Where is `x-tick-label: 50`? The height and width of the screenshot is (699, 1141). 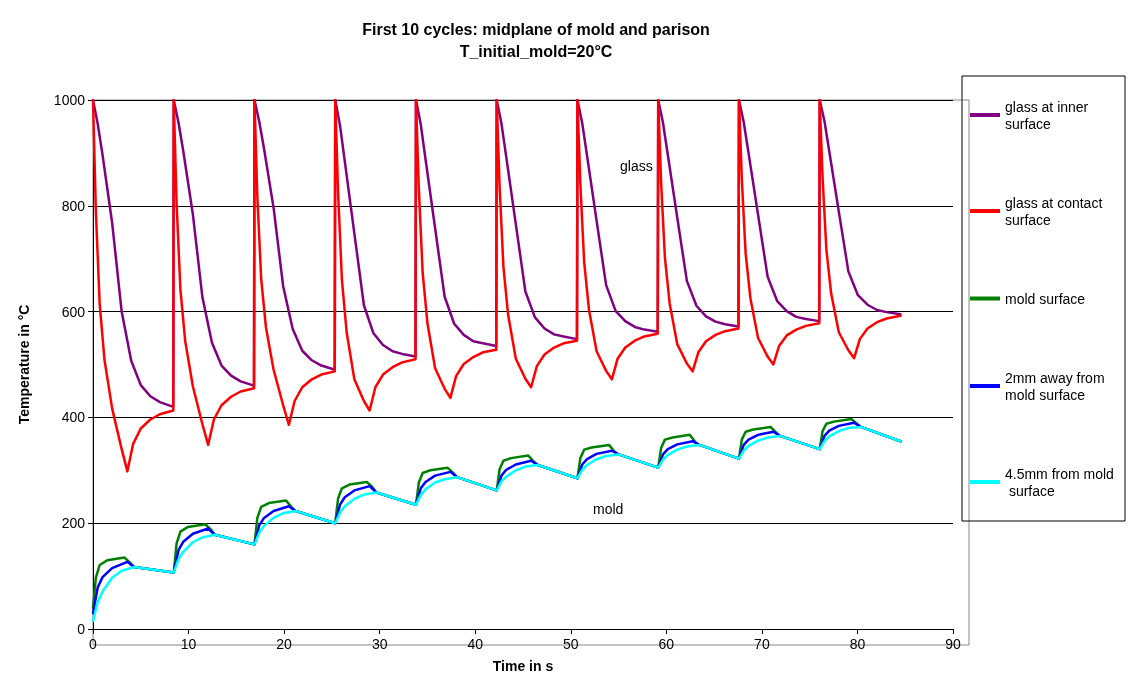
x-tick-label: 50 is located at coordinates (570, 644).